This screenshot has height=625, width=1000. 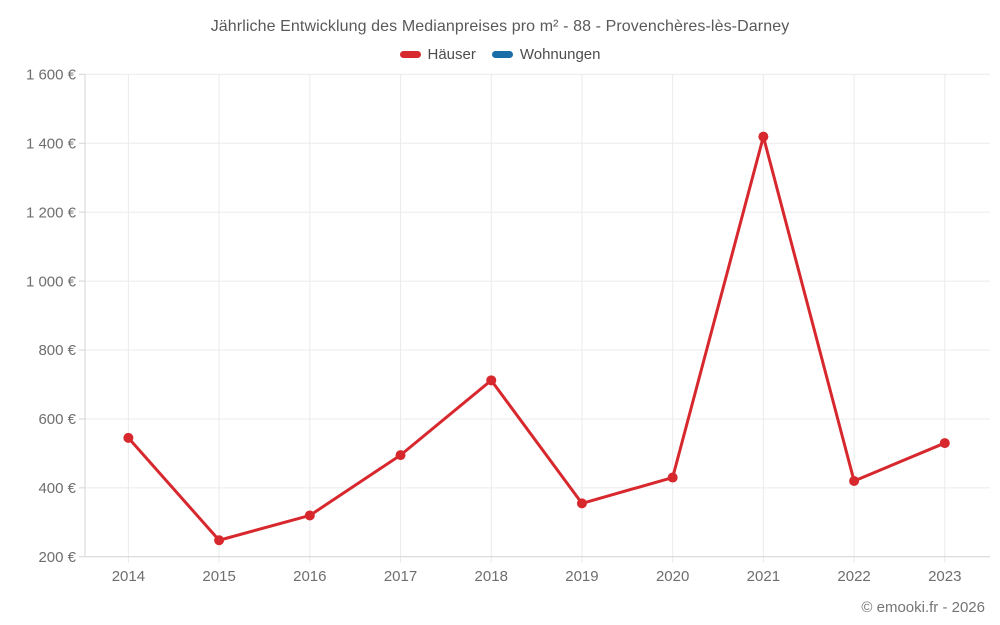 What do you see at coordinates (581, 576) in the screenshot?
I see `x-tick-label: 2019` at bounding box center [581, 576].